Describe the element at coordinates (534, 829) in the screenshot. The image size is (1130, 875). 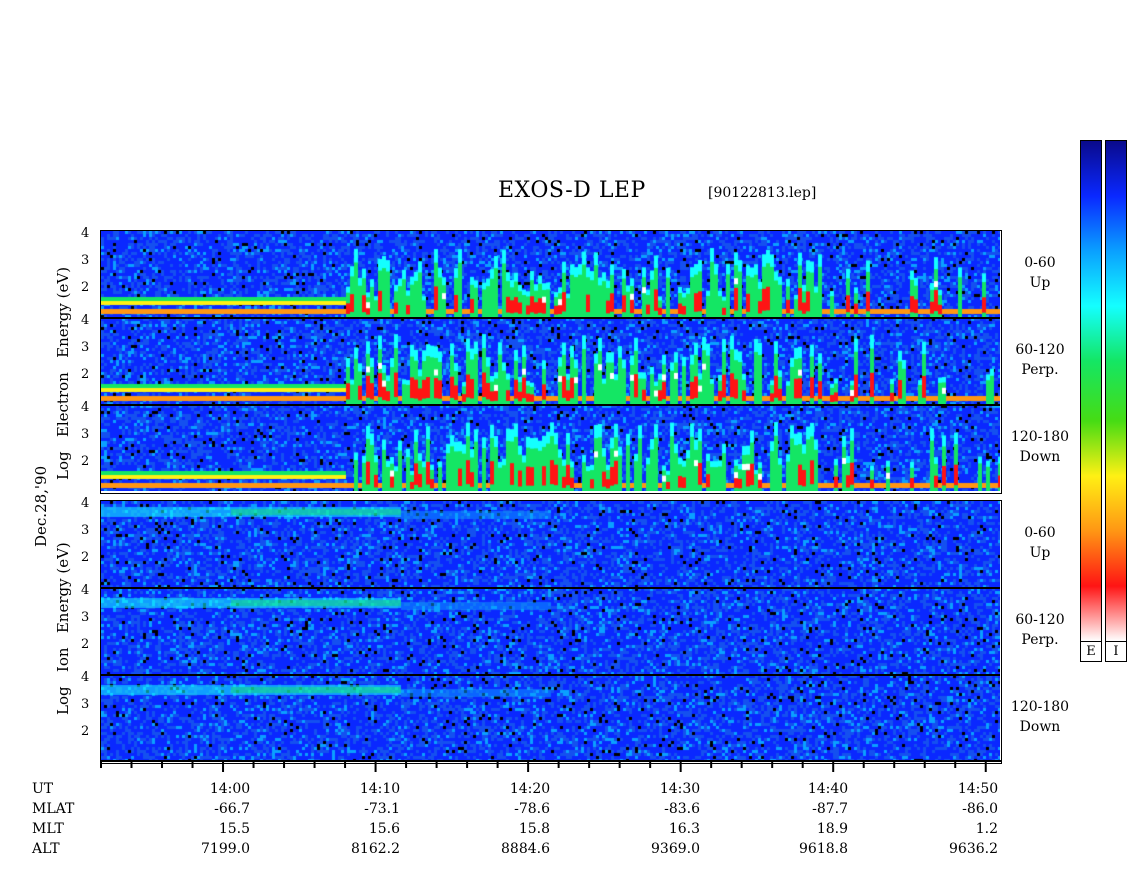
I see `ephemeris-value: 15.8` at that location.